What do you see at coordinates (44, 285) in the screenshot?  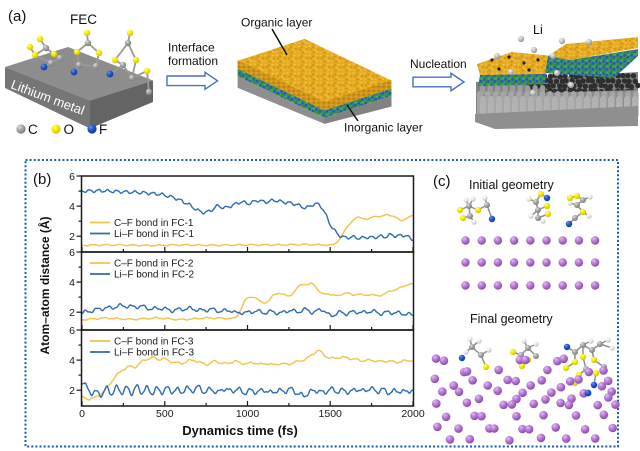 I see `svg-text: Atom–atom distance (Å)` at bounding box center [44, 285].